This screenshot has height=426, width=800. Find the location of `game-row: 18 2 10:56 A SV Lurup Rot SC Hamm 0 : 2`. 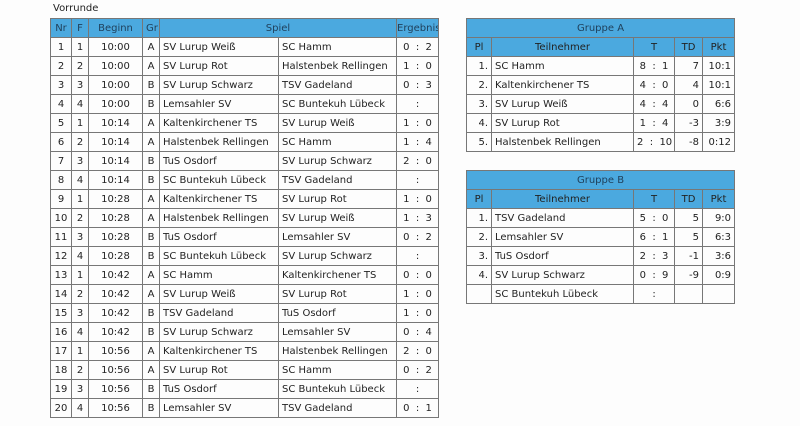

game-row: 18 2 10:56 A SV Lurup Rot SC Hamm 0 : 2 is located at coordinates (244, 370).